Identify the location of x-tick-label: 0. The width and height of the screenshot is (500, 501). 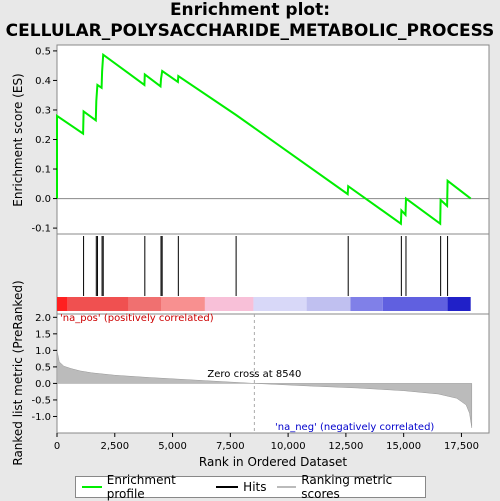
(57, 446).